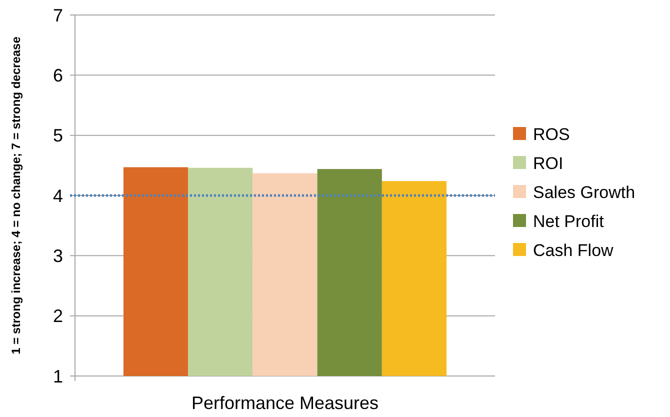 The width and height of the screenshot is (670, 417). I want to click on y-axis-title: 1 = strong increase; 4 = no change; 7 = strong decrease, so click(16, 195).